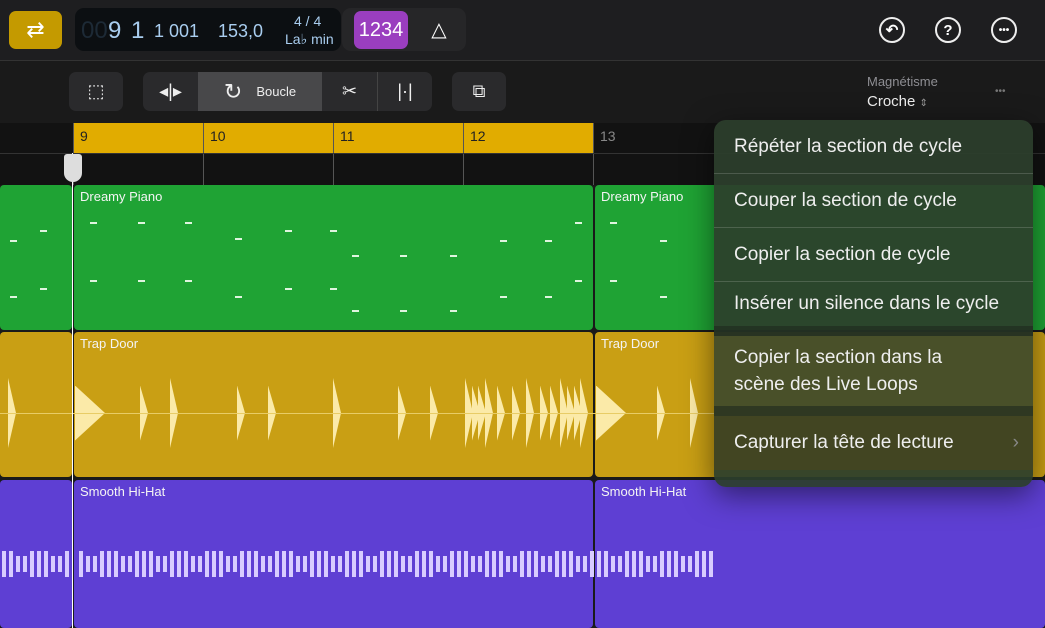 Image resolution: width=1045 pixels, height=628 pixels. What do you see at coordinates (72, 390) in the screenshot?
I see `playhead` at bounding box center [72, 390].